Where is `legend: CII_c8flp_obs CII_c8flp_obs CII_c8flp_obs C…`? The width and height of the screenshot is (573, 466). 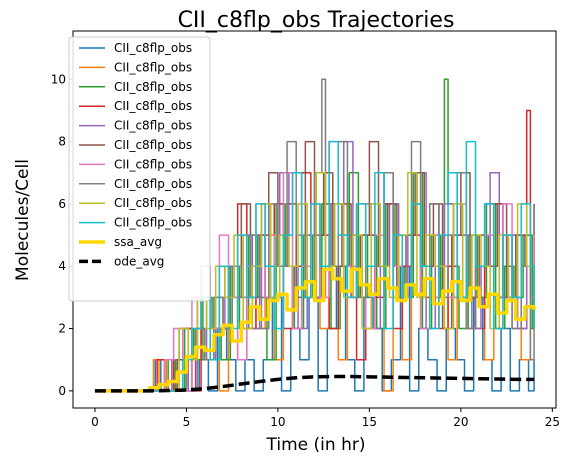
legend: CII_c8flp_obs CII_c8flp_obs CII_c8flp_obs C… is located at coordinates (139, 169).